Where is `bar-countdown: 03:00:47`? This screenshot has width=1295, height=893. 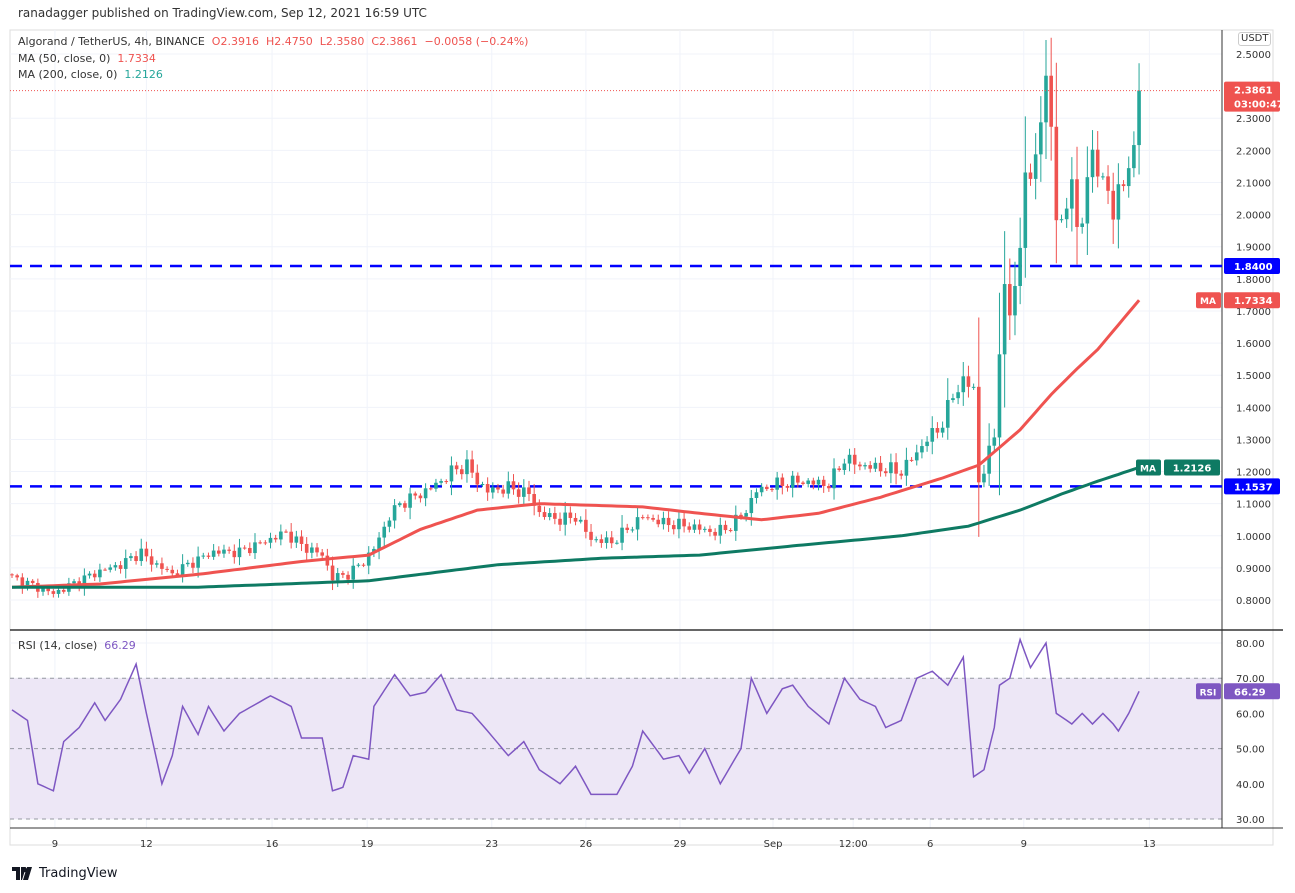
bar-countdown: 03:00:47 is located at coordinates (1259, 105).